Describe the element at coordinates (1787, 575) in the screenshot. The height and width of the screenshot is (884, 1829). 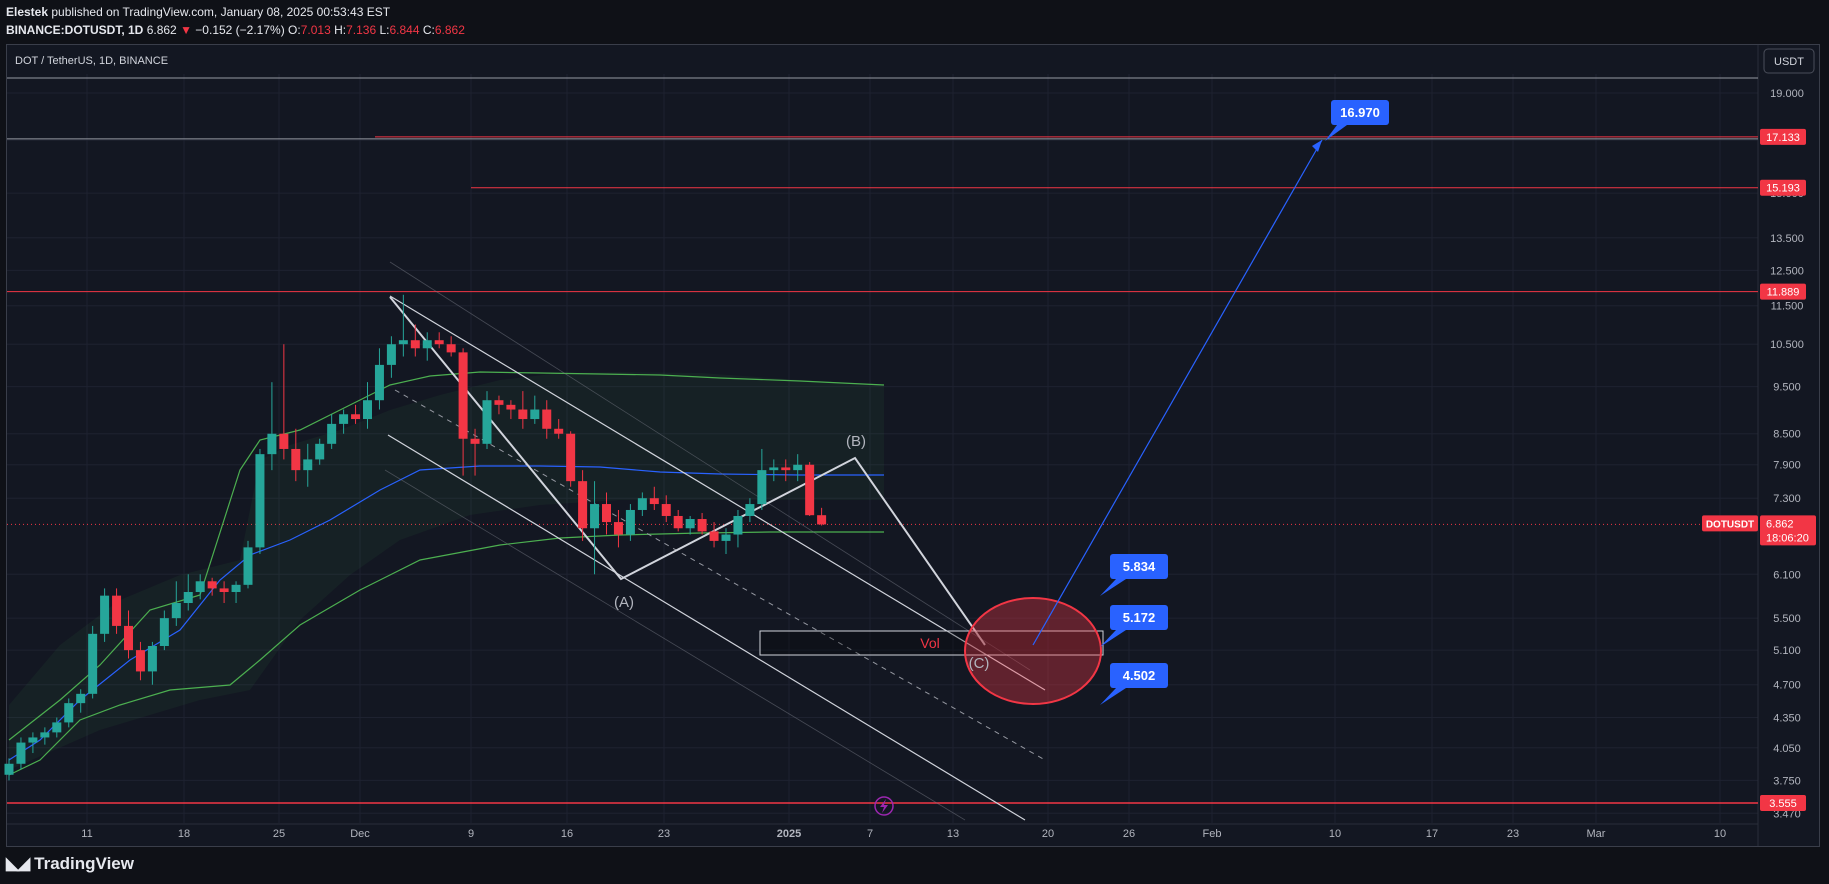
I see `price-tick-label: 6.100` at that location.